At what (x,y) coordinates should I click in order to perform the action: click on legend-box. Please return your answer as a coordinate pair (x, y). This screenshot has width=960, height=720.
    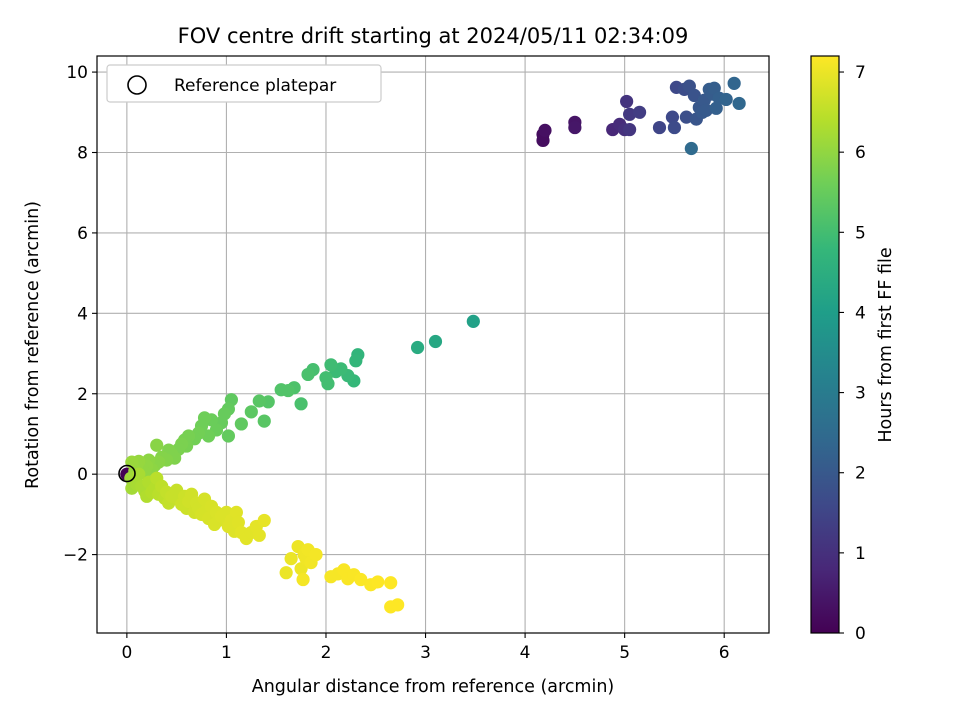
    Looking at the image, I should click on (244, 83).